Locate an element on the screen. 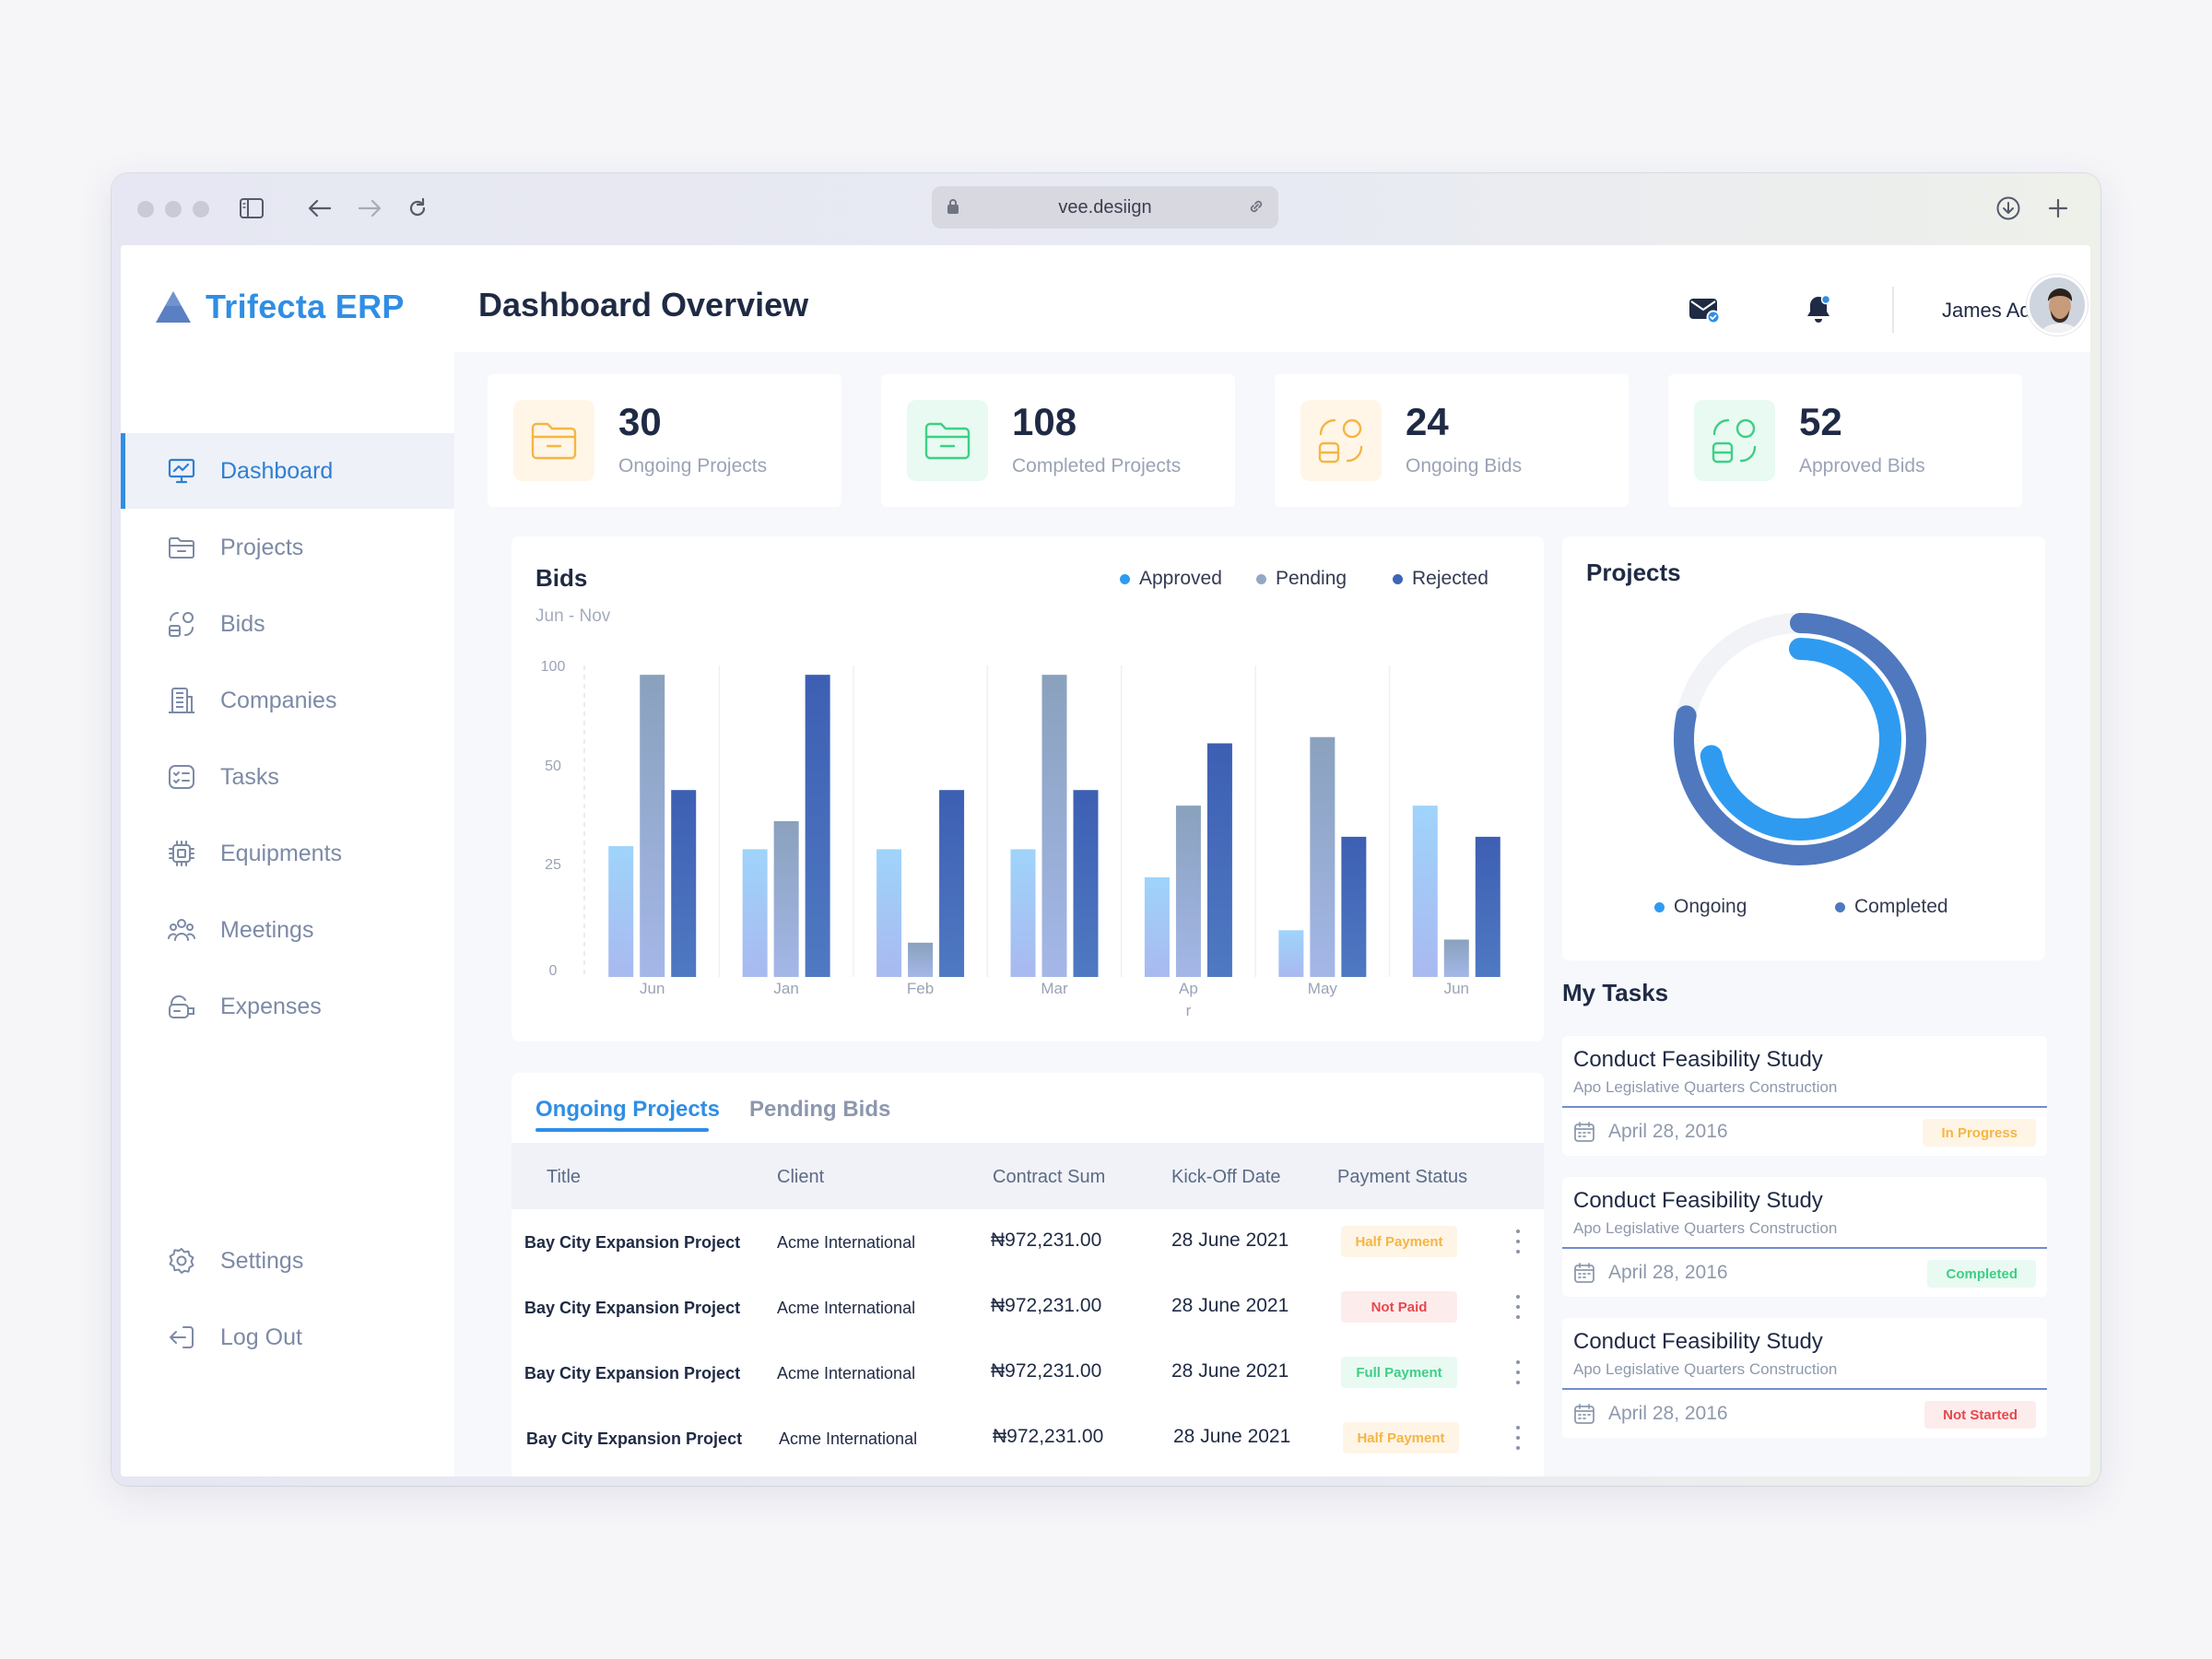  lock-icon is located at coordinates (953, 209).